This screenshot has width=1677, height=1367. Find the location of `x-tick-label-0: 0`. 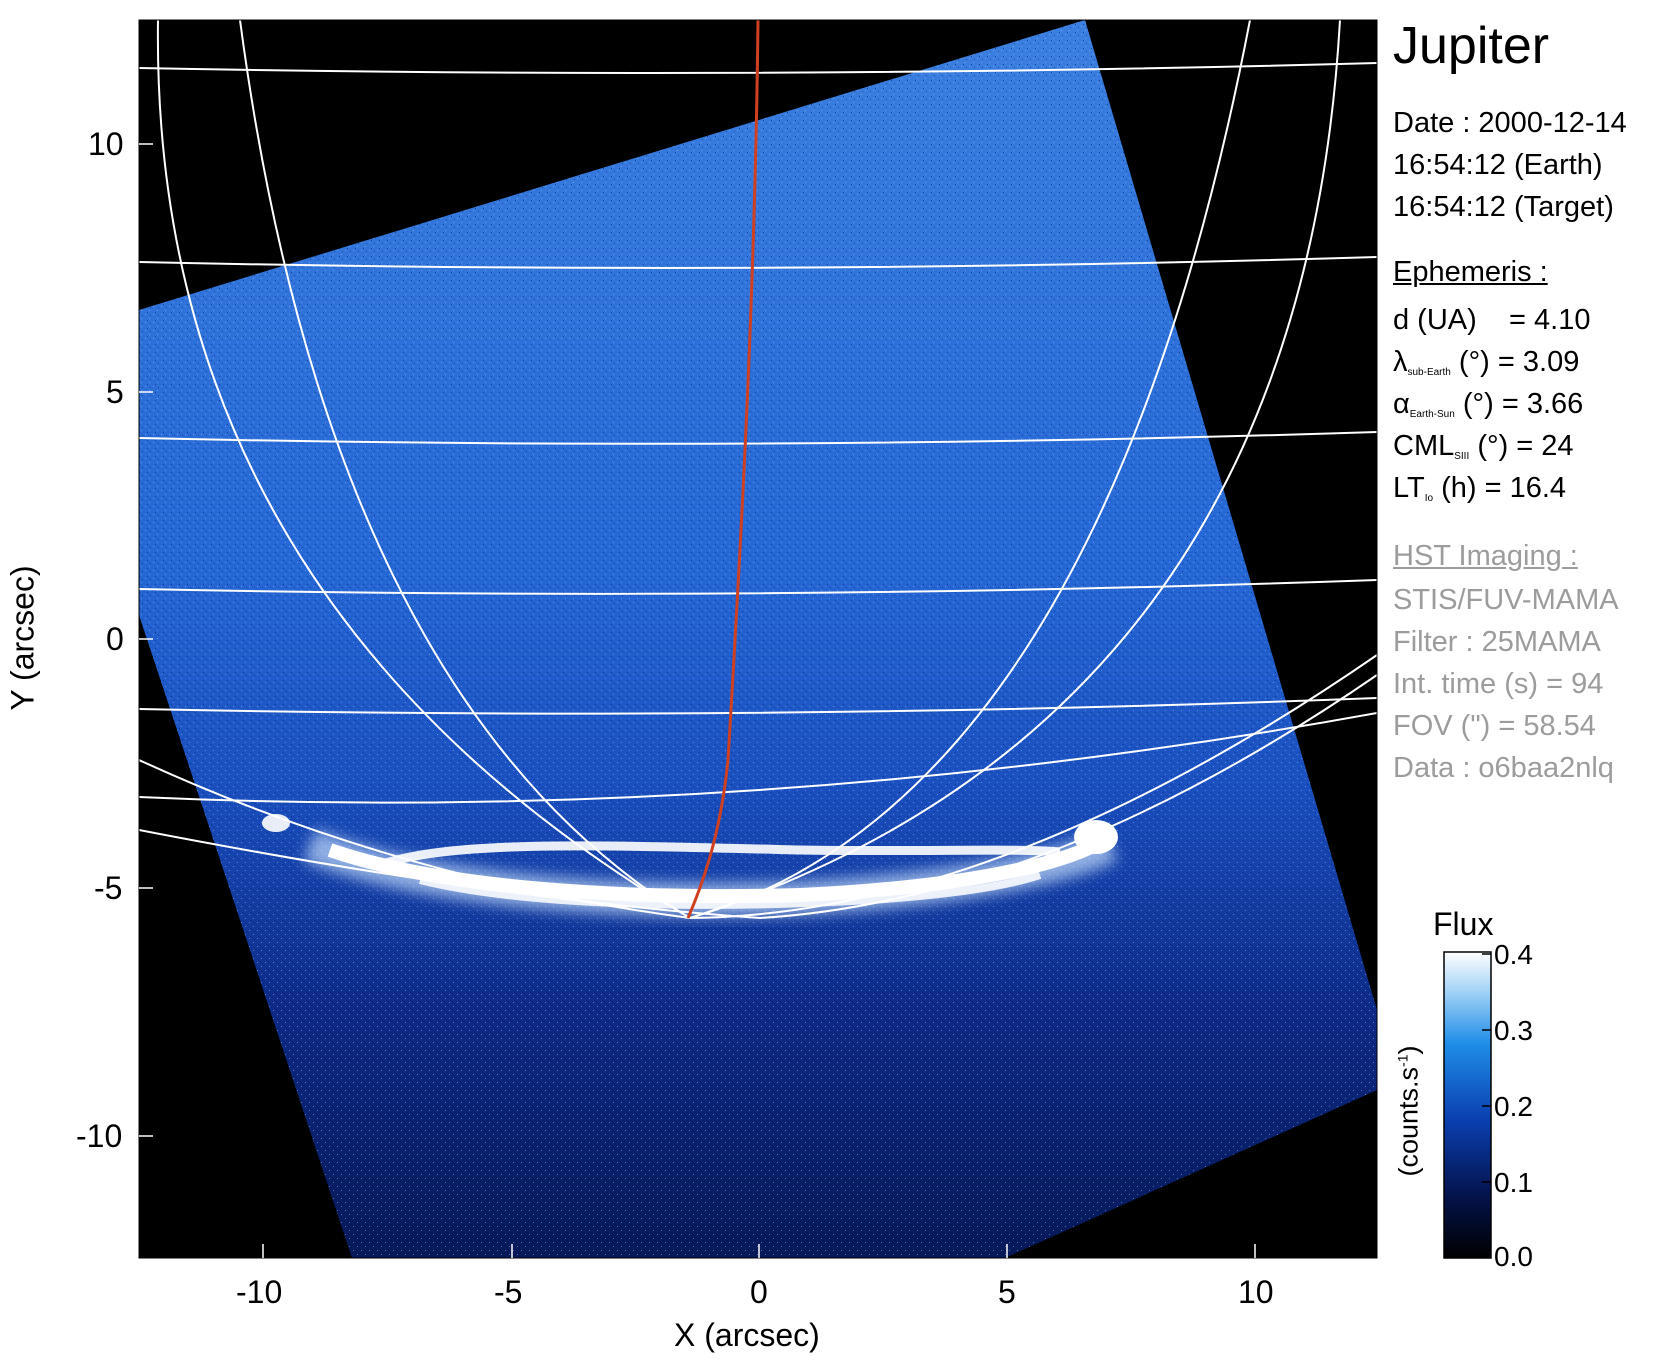

x-tick-label-0: 0 is located at coordinates (759, 1292).